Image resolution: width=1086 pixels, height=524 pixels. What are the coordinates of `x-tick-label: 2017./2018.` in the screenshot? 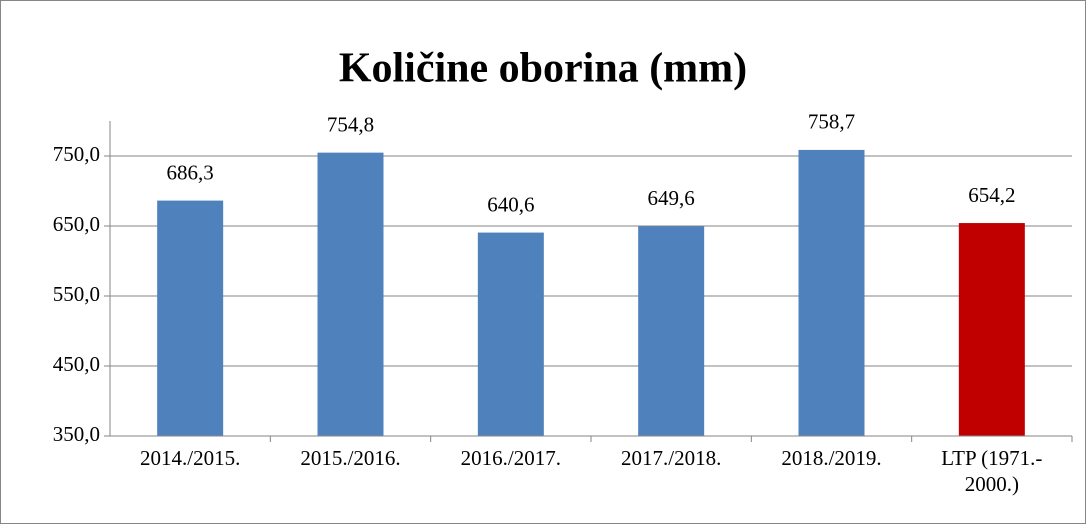 It's located at (671, 458).